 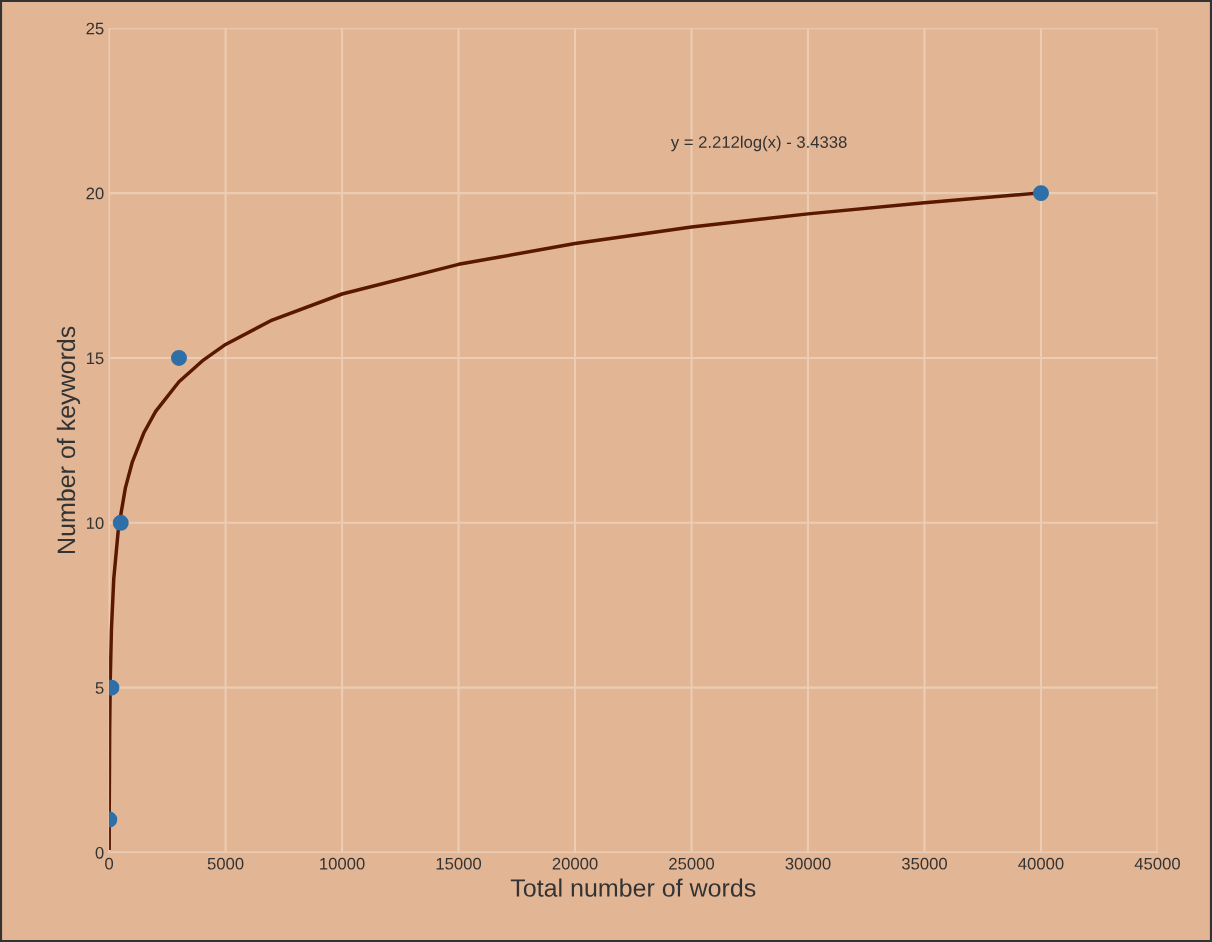 I want to click on point, so click(x=1040, y=193).